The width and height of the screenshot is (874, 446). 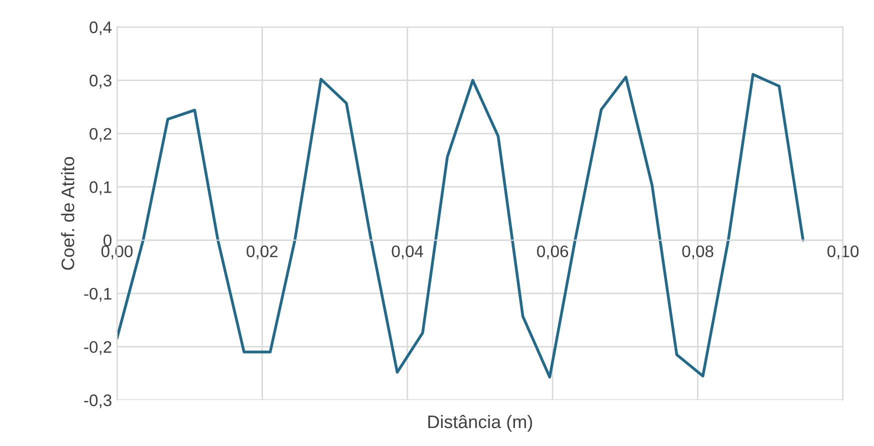 I want to click on y-tick-label: 0,4, so click(x=101, y=28).